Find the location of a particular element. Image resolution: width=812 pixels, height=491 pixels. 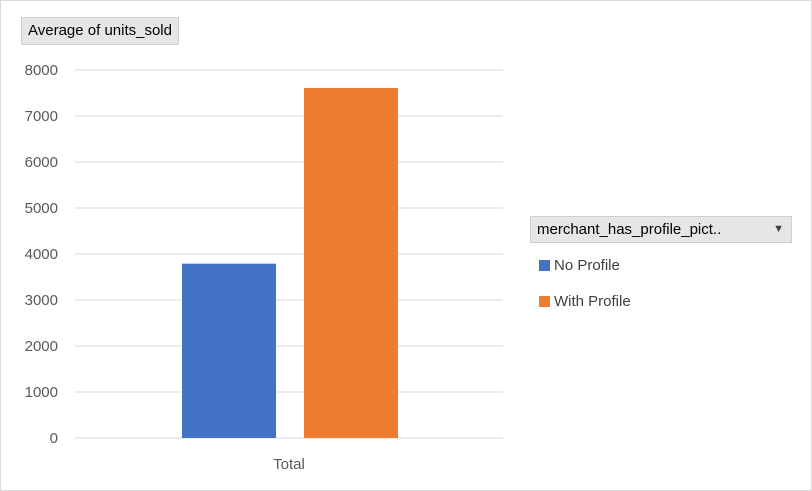

legend-item-with-profile: With Profile is located at coordinates (585, 301).